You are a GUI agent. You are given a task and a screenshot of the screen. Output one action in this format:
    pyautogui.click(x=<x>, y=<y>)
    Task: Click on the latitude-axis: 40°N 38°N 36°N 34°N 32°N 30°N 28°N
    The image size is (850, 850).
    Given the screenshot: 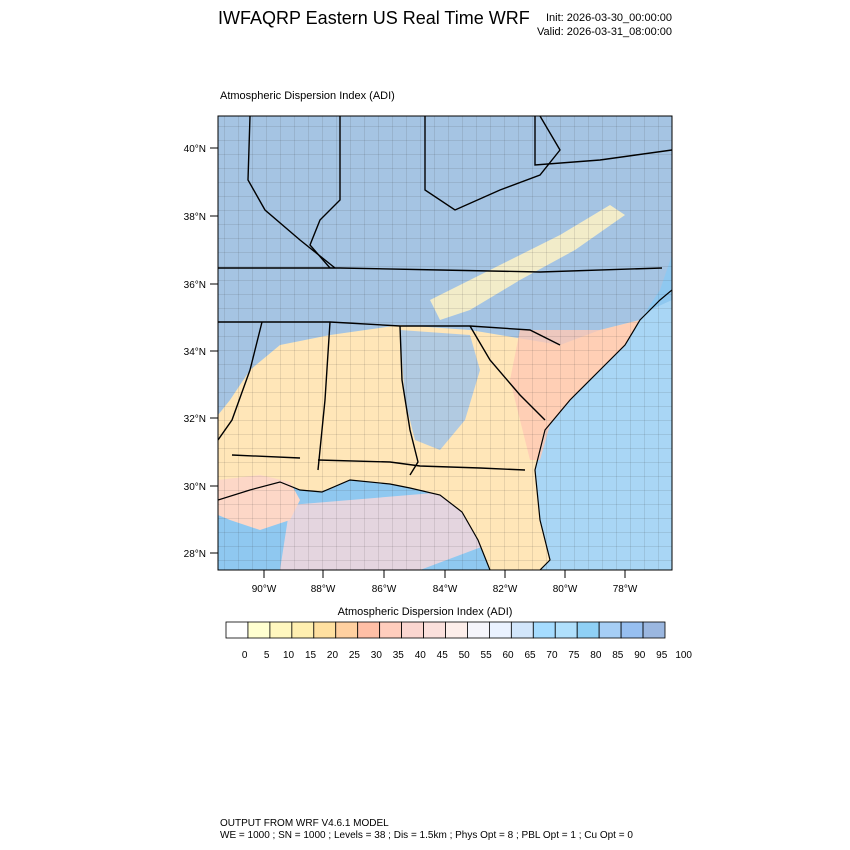 What is the action you would take?
    pyautogui.click(x=201, y=352)
    